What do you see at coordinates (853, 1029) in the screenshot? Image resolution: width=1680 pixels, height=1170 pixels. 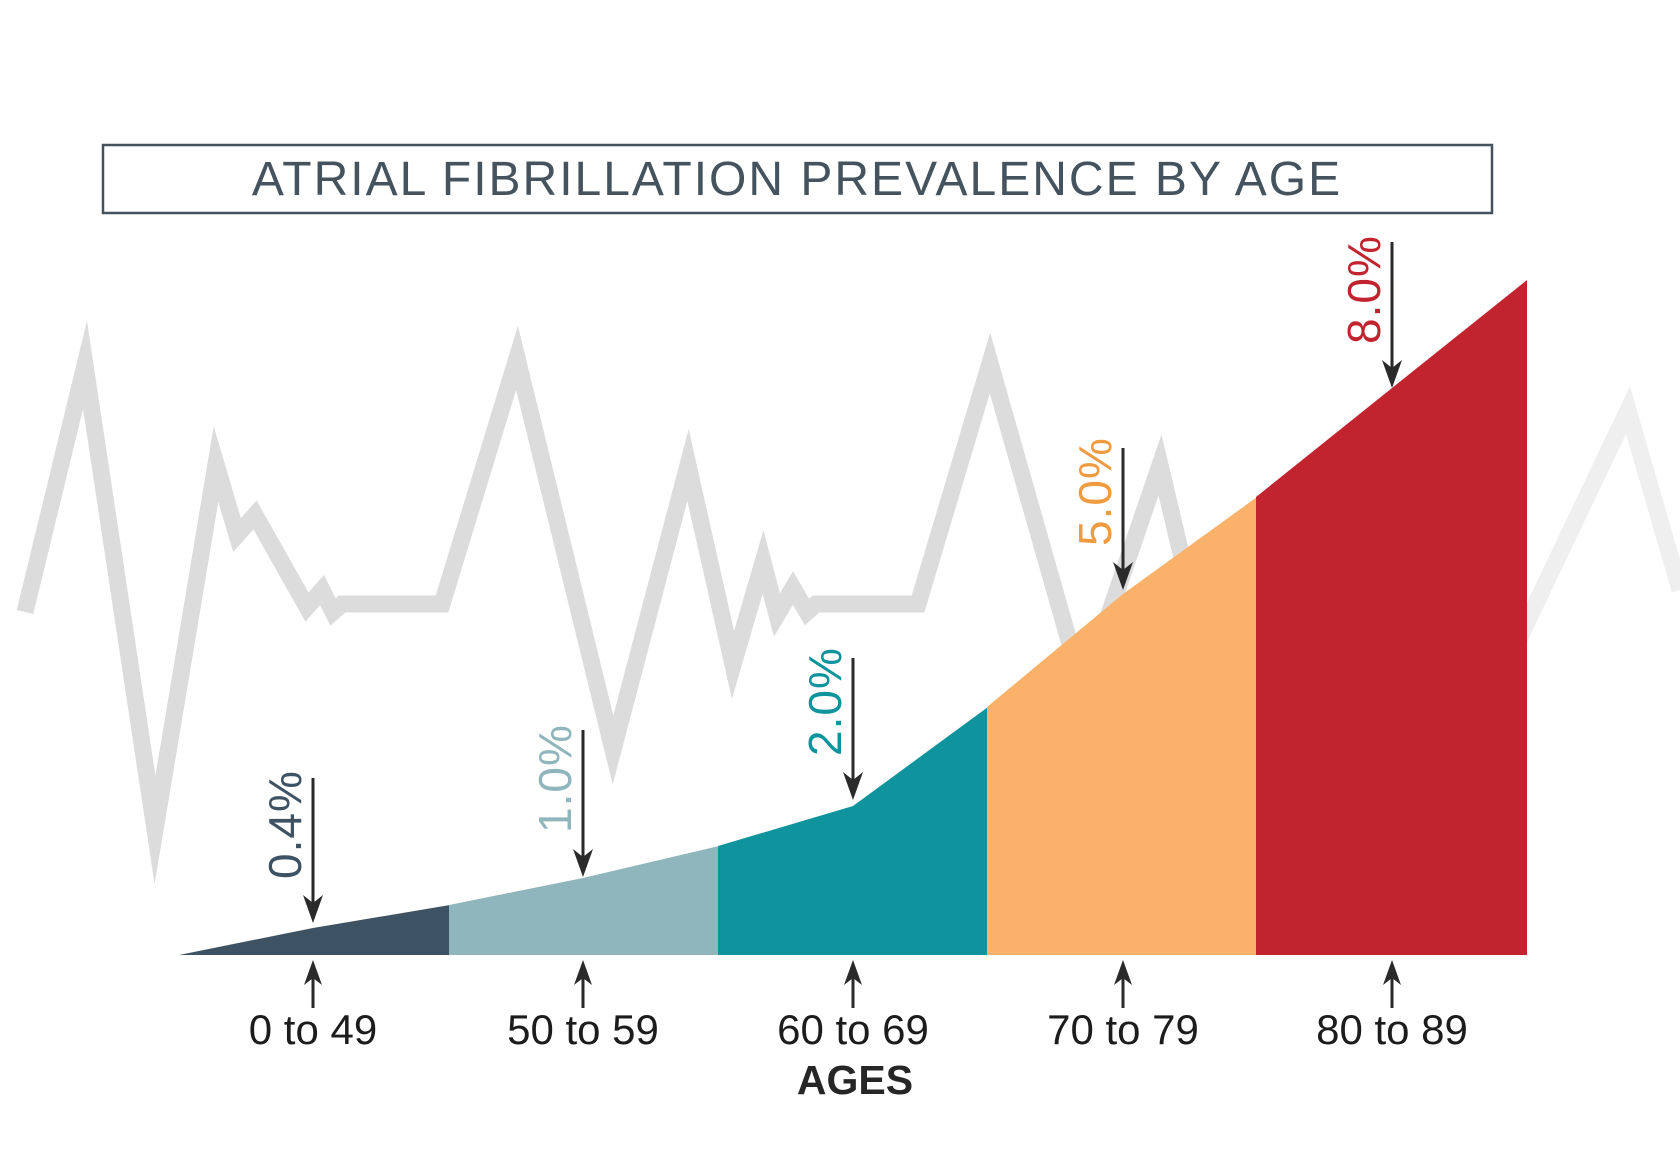 I see `age-label-60-69: 60 to 69` at bounding box center [853, 1029].